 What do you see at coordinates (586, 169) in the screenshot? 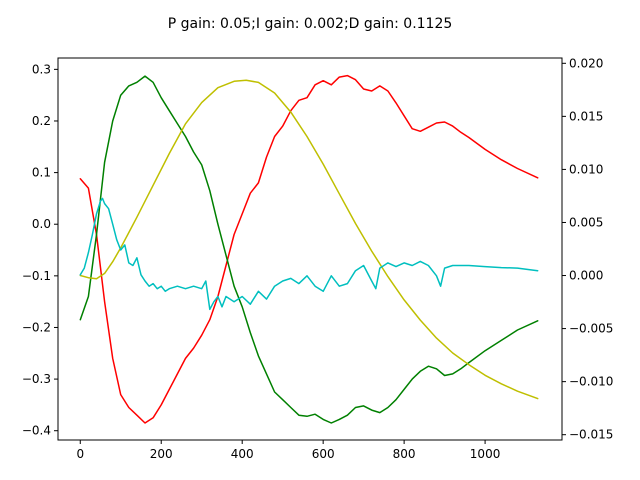
I see `y-right-tick-label: 0.010` at bounding box center [586, 169].